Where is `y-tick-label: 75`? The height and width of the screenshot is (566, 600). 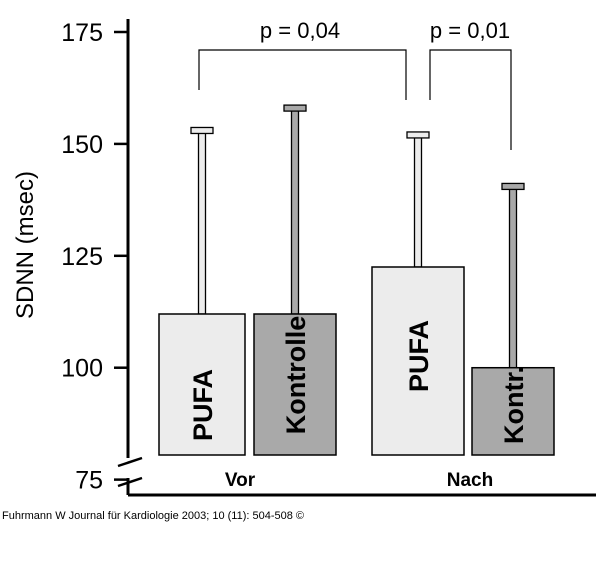
y-tick-label: 75 is located at coordinates (89, 481).